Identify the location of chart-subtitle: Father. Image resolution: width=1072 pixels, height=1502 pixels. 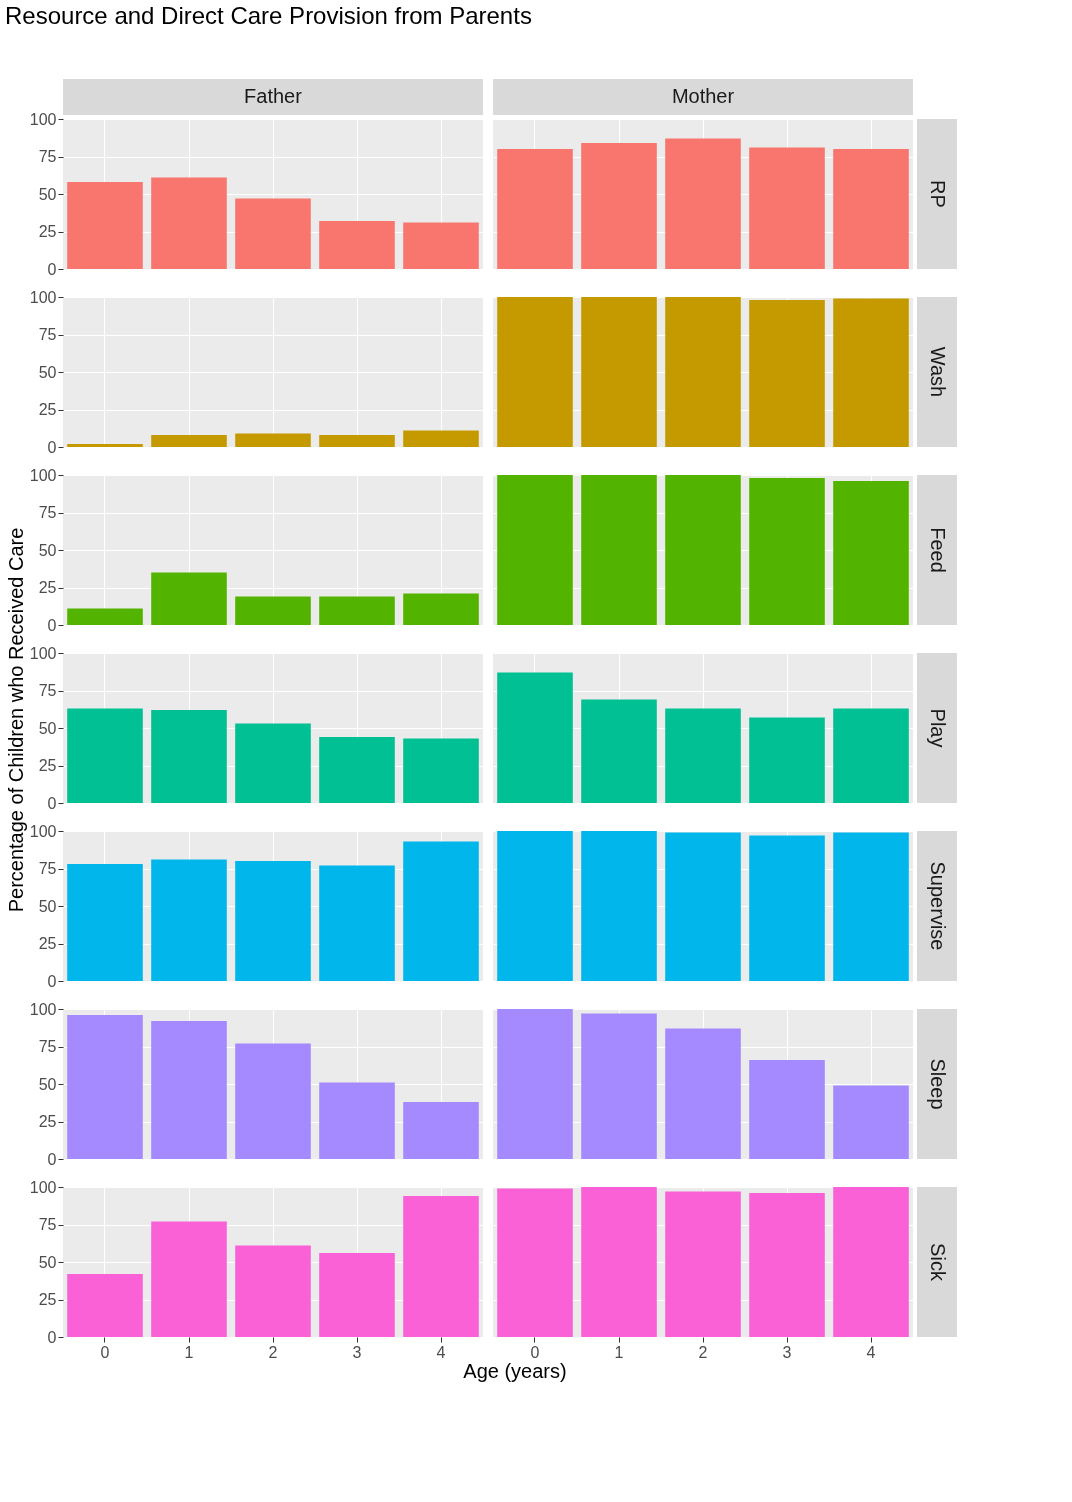
(273, 96).